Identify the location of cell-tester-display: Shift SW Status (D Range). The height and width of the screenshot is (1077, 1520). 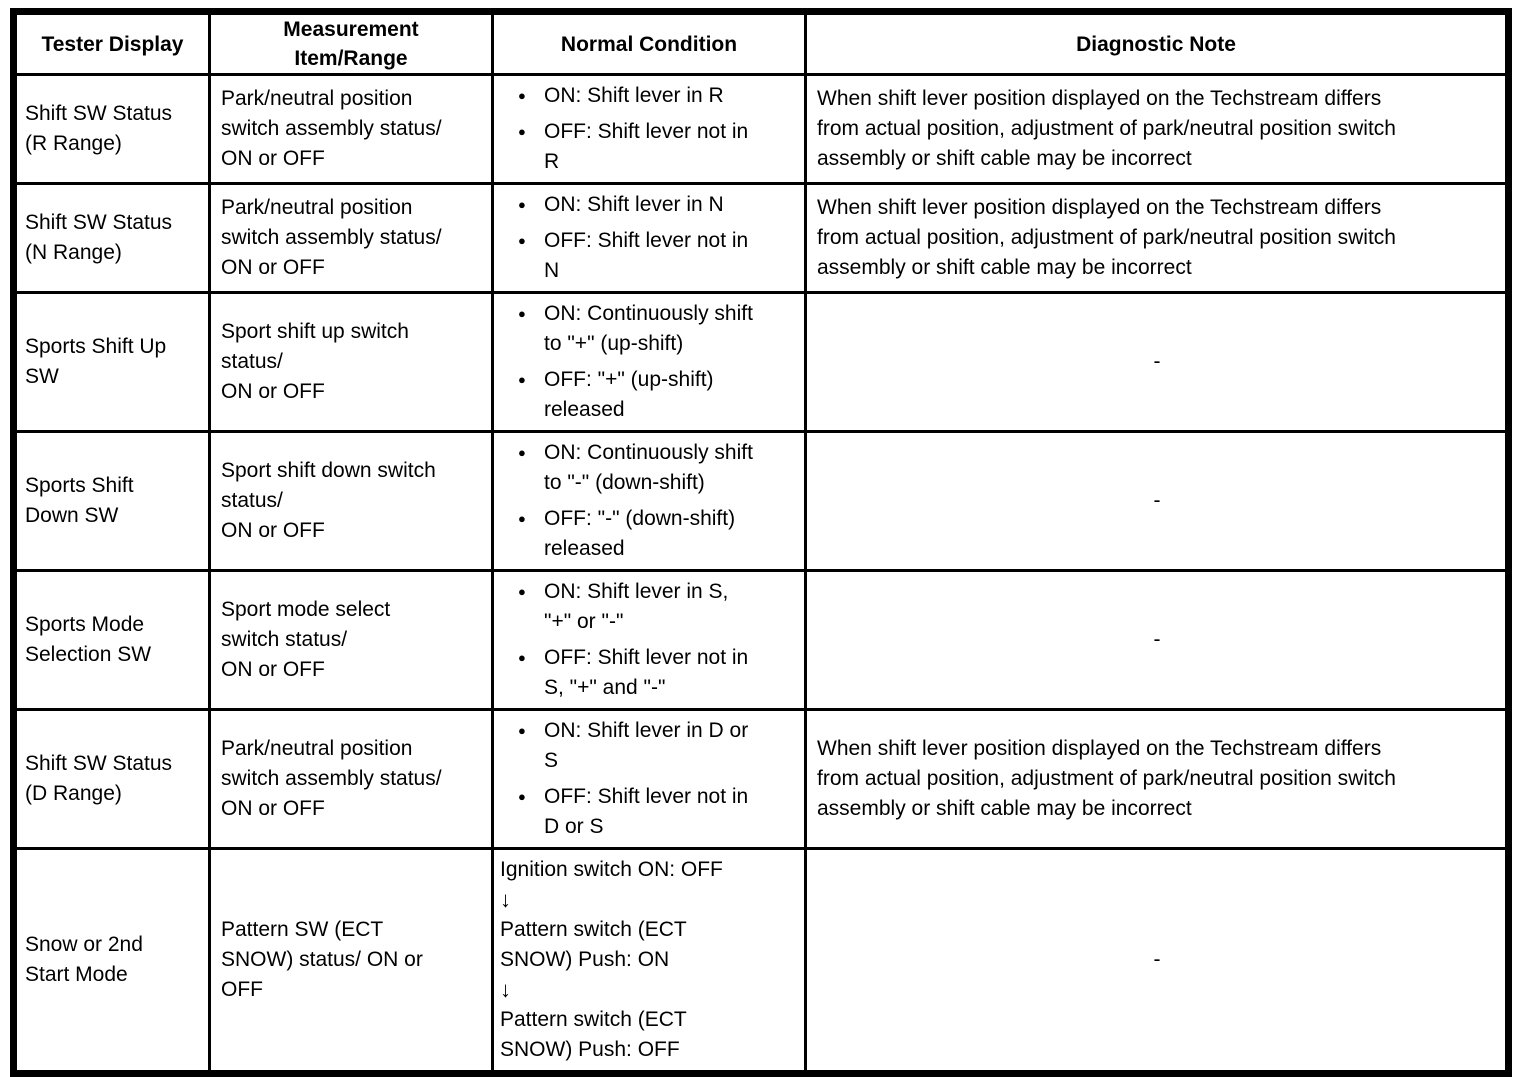
(111, 779).